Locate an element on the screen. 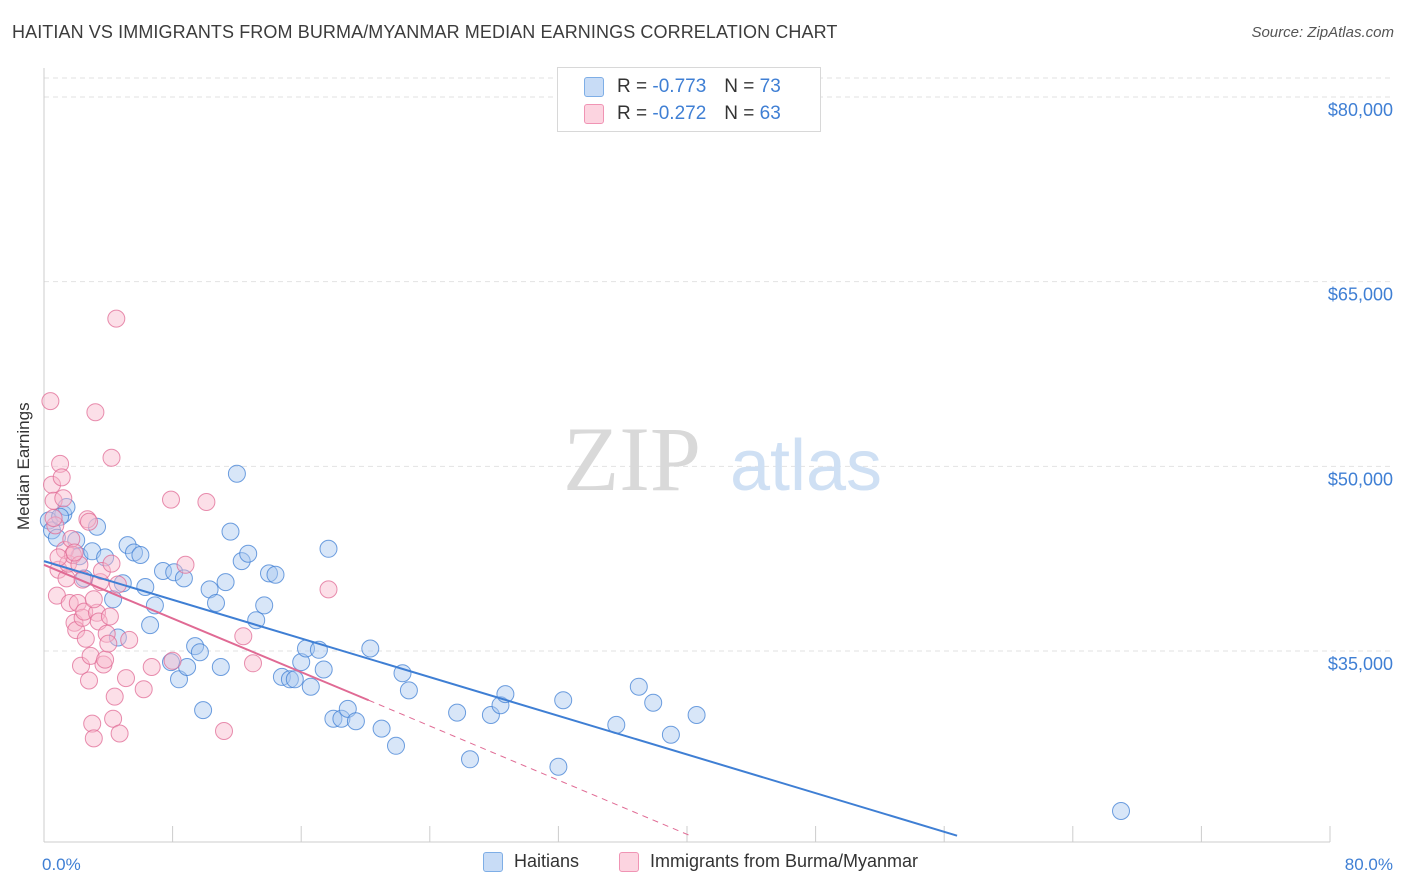  legend-n-value-burma: 63 is located at coordinates (770, 113).